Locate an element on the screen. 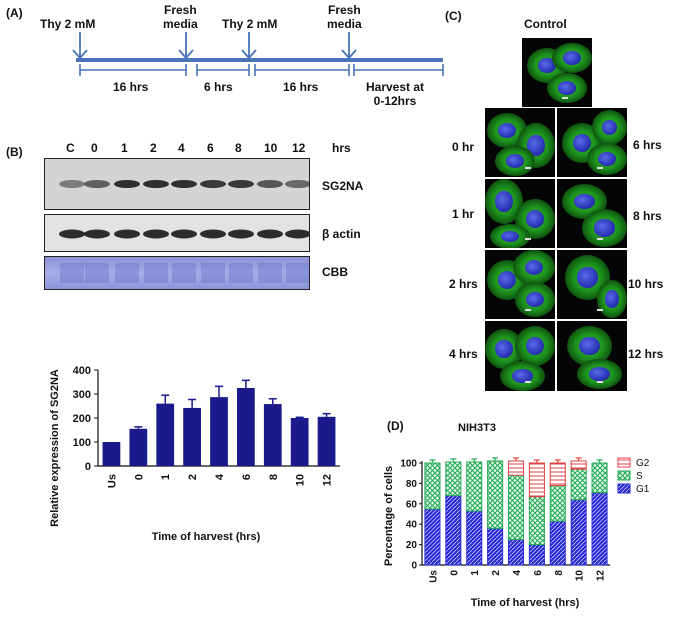  event-label: Thy 2 mM is located at coordinates (250, 24).